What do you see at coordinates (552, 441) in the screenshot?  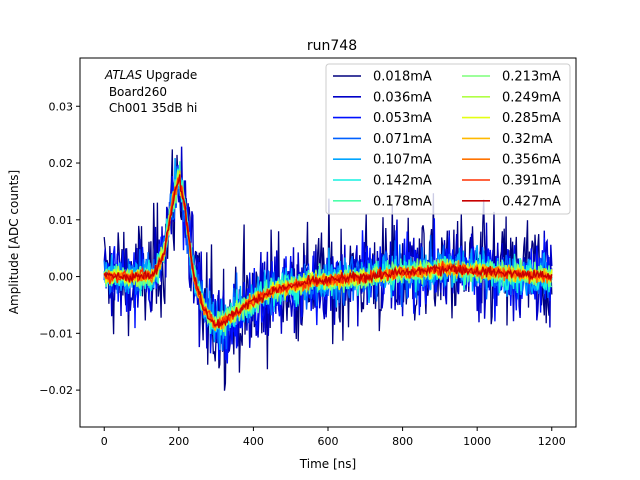 I see `x-tick-label: 1200` at bounding box center [552, 441].